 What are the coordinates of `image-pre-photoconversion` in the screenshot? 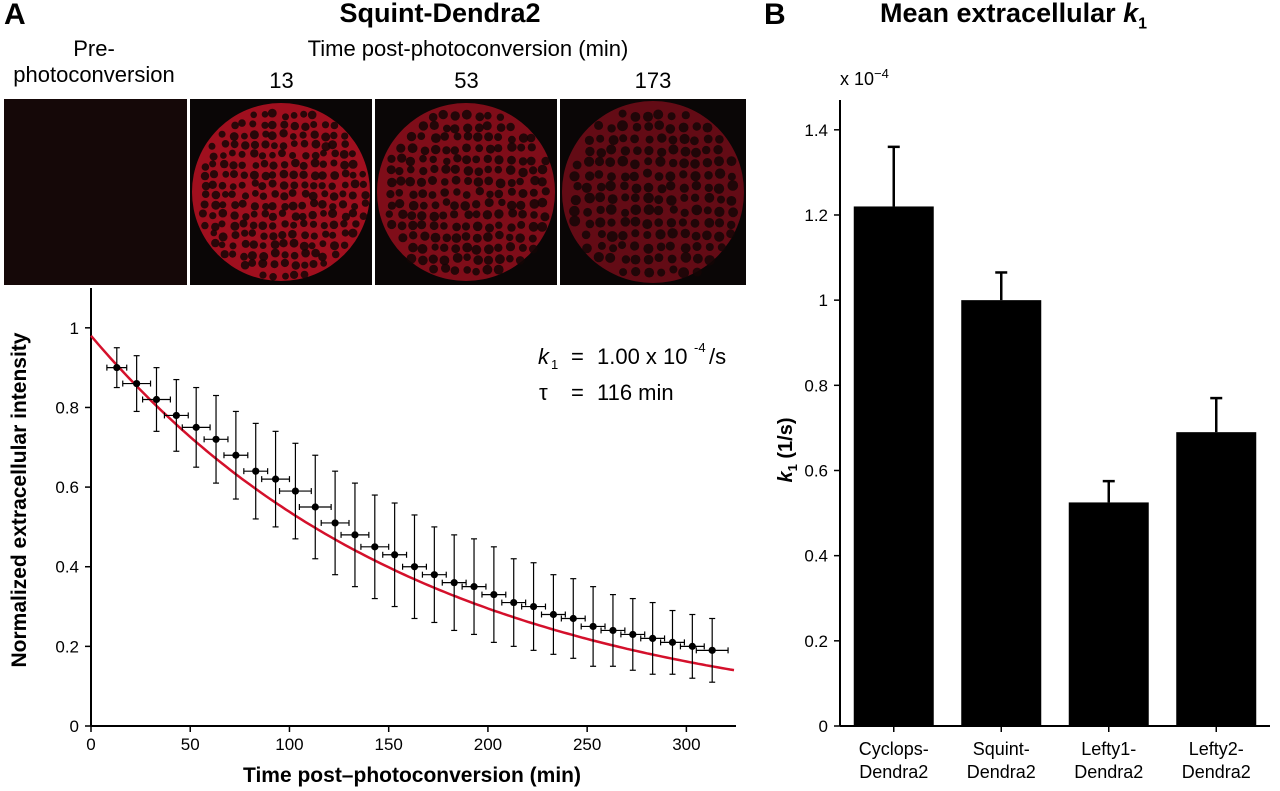 It's located at (95, 192).